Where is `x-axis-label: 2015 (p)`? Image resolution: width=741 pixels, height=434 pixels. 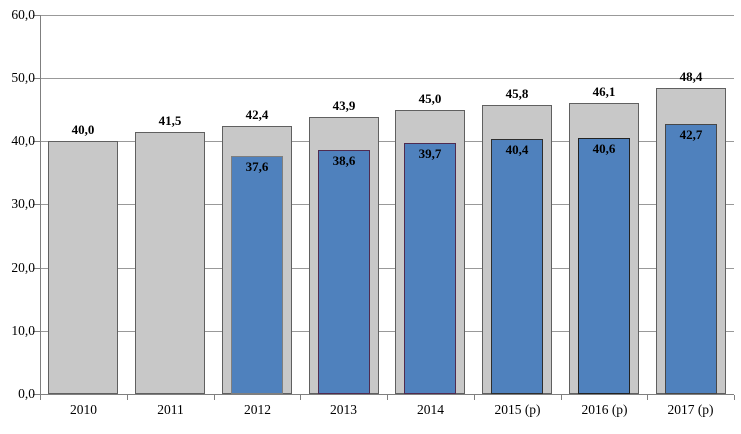 x-axis-label: 2015 (p) is located at coordinates (517, 409).